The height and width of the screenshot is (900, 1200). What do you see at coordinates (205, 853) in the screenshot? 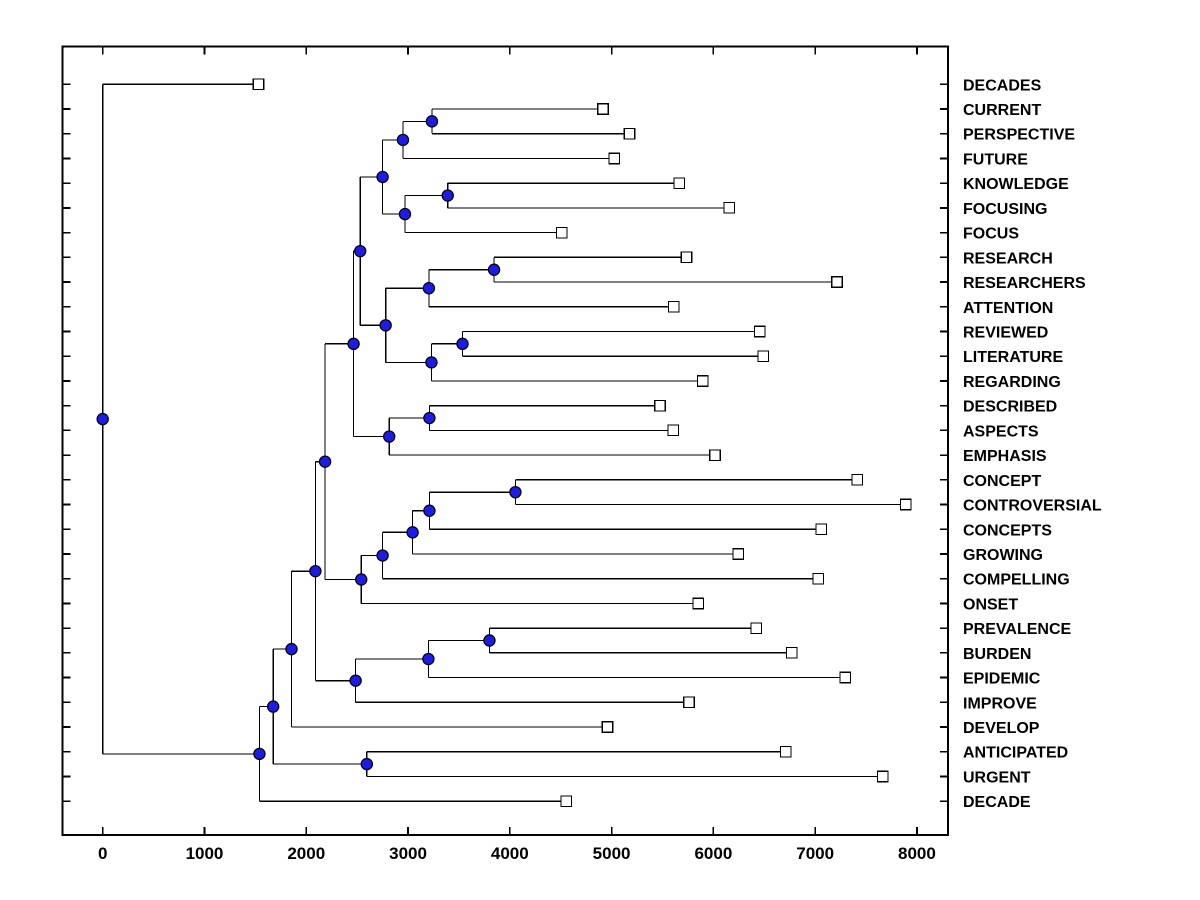
I see `x-tick-label: 1000` at bounding box center [205, 853].